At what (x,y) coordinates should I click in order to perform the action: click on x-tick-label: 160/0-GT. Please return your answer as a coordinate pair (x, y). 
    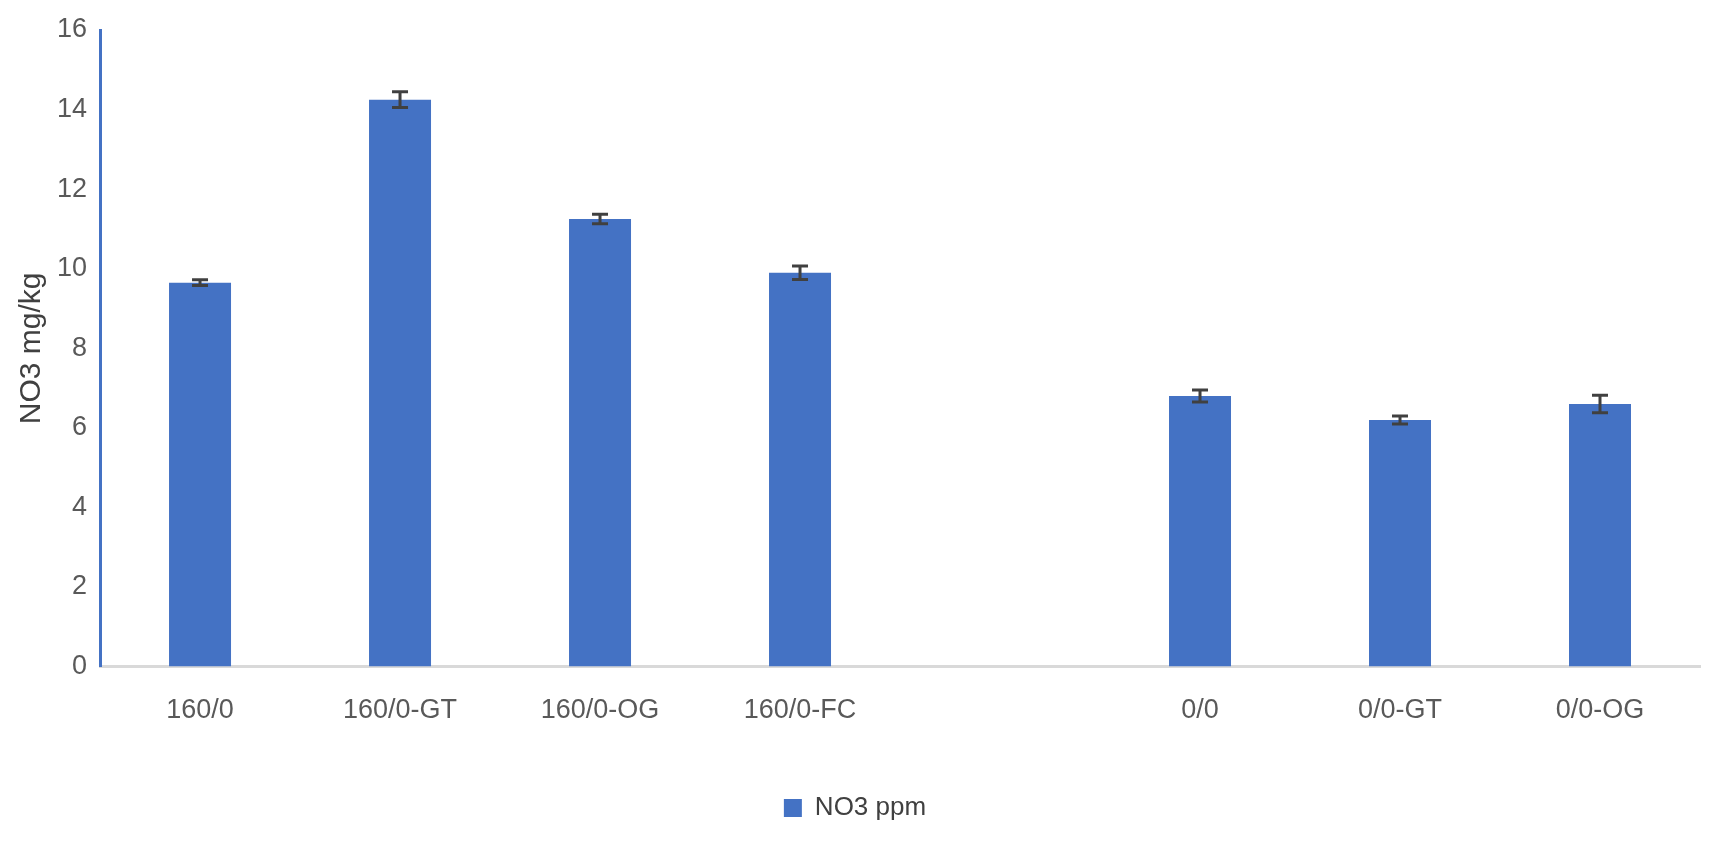
    Looking at the image, I should click on (400, 709).